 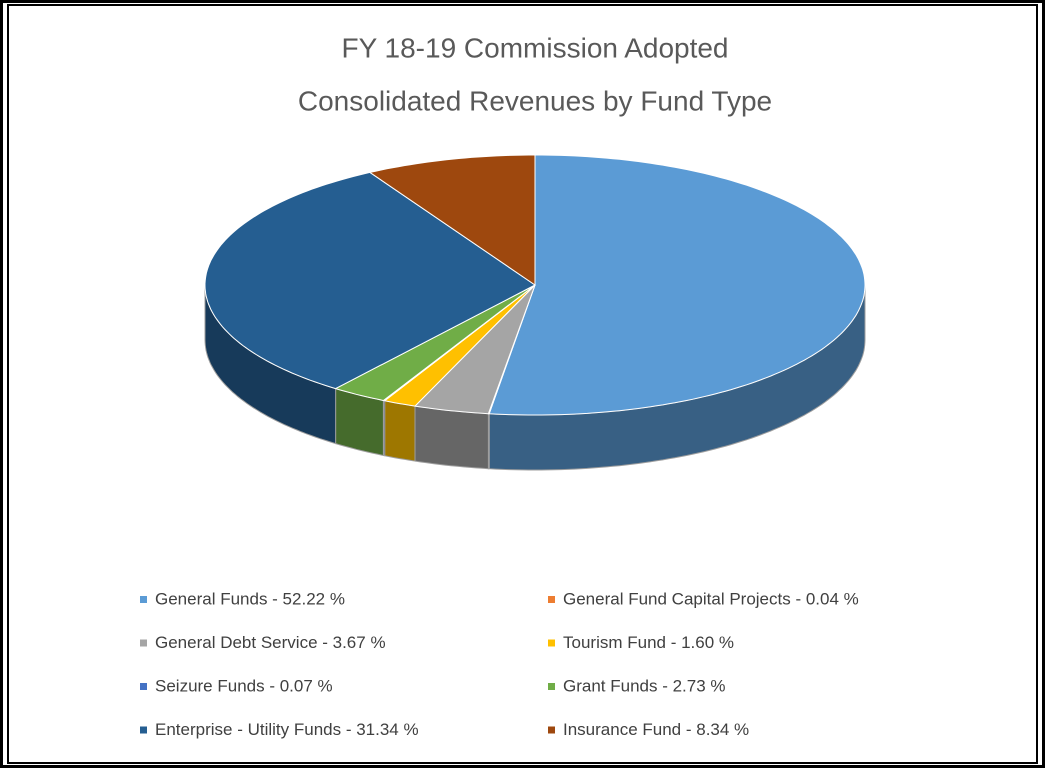 I want to click on legend-label: Insurance Fund - 8.34 %, so click(x=656, y=729).